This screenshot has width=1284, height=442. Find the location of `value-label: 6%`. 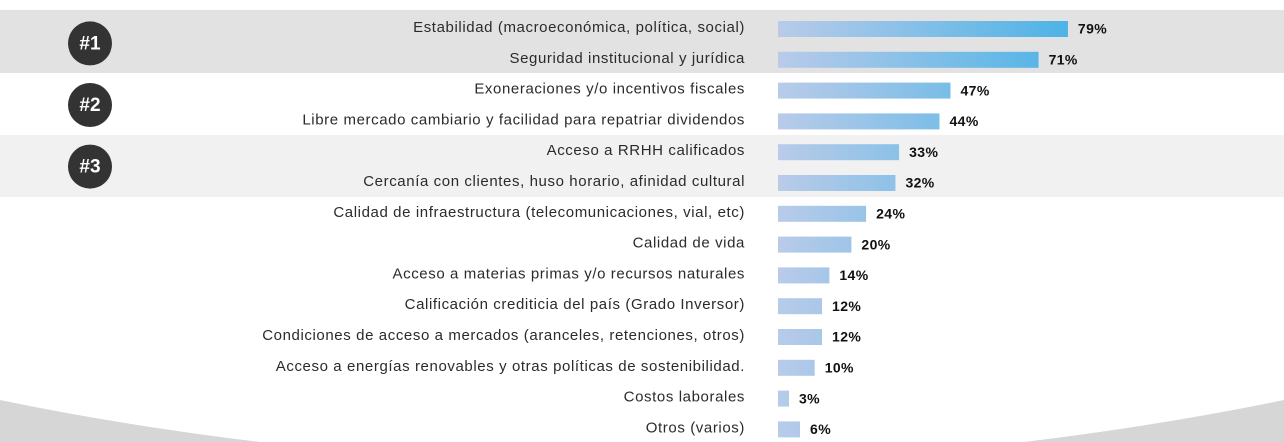

value-label: 6% is located at coordinates (820, 429).